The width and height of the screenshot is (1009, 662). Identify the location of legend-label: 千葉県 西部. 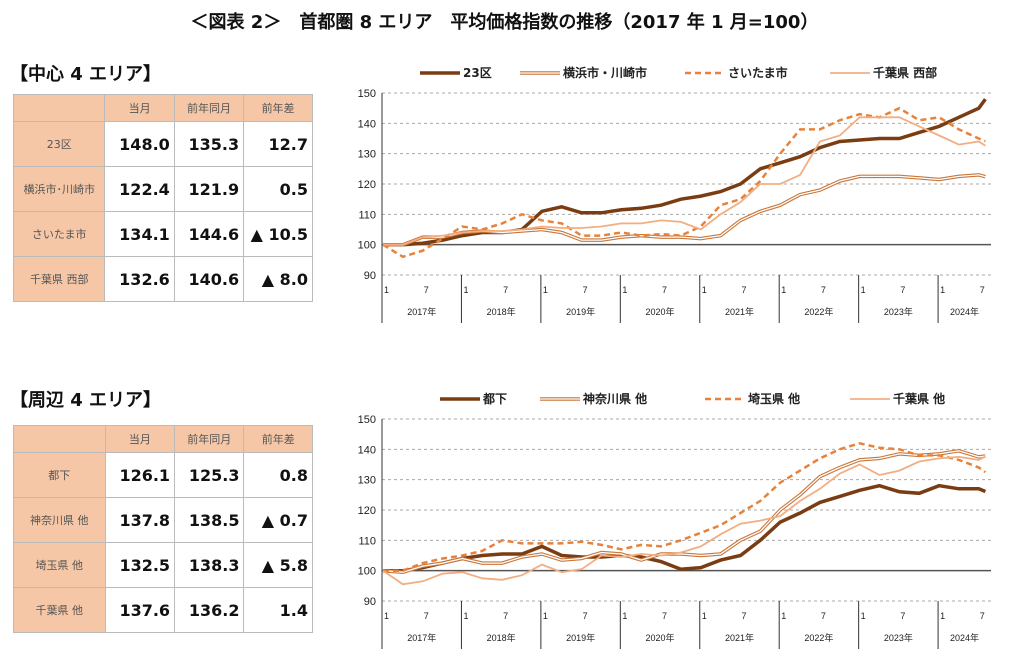
(905, 72).